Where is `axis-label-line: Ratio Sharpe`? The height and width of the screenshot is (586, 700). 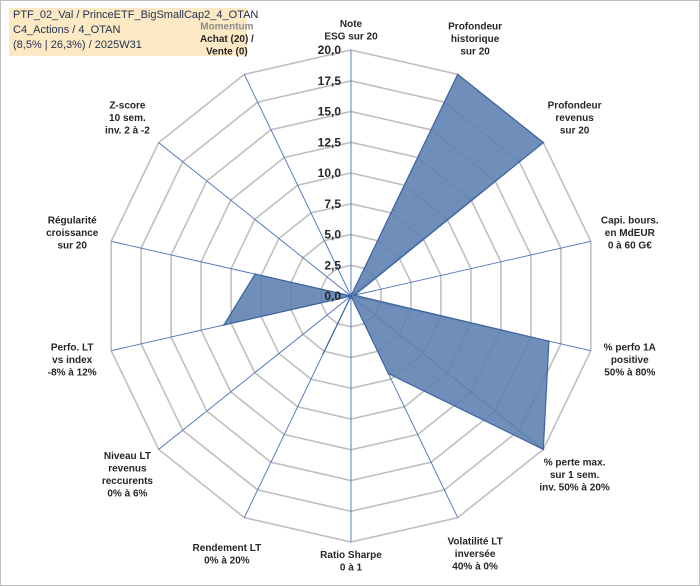
axis-label-line: Ratio Sharpe is located at coordinates (351, 555).